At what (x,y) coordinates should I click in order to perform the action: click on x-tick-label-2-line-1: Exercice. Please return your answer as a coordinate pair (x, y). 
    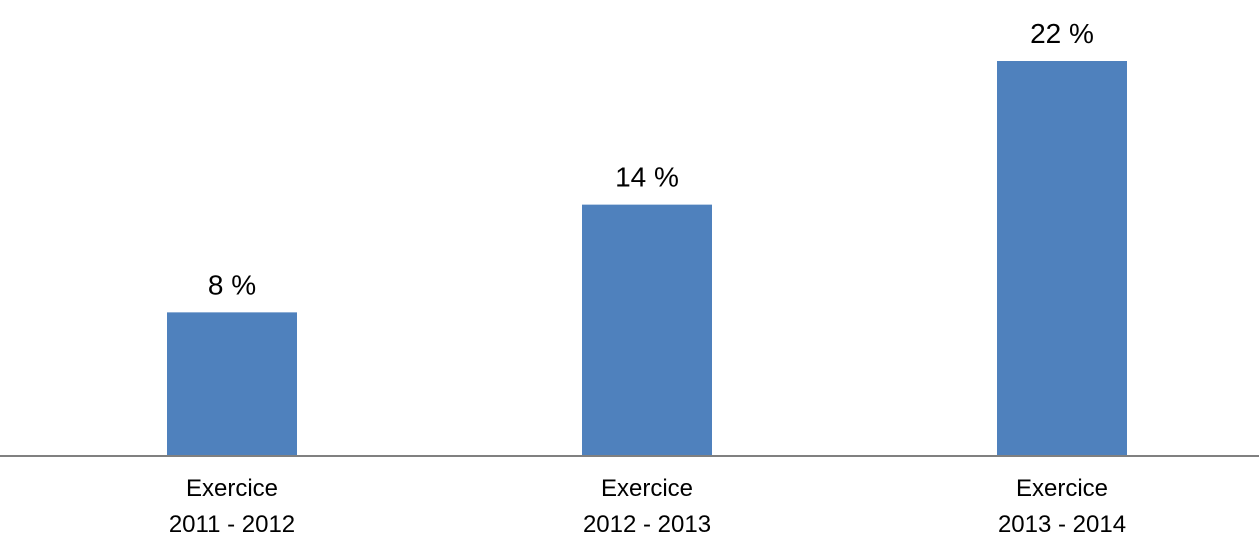
    Looking at the image, I should click on (647, 488).